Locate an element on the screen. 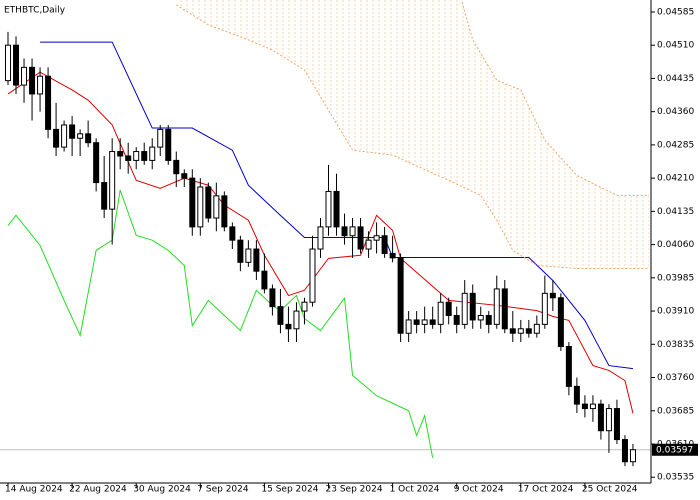 This screenshot has width=700, height=500. x-tick-label: 17 Oct 2024 is located at coordinates (546, 490).